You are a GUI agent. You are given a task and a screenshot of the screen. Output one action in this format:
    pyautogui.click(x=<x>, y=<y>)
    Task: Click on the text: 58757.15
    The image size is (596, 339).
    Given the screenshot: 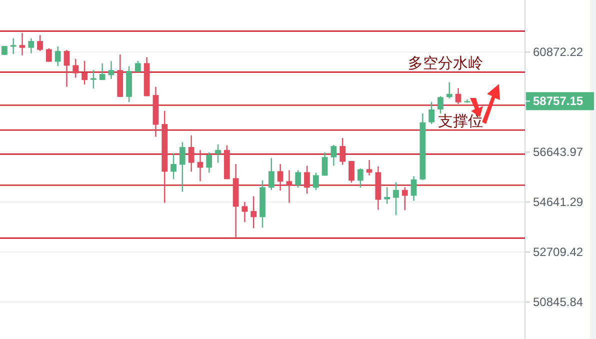 What is the action you would take?
    pyautogui.click(x=558, y=101)
    